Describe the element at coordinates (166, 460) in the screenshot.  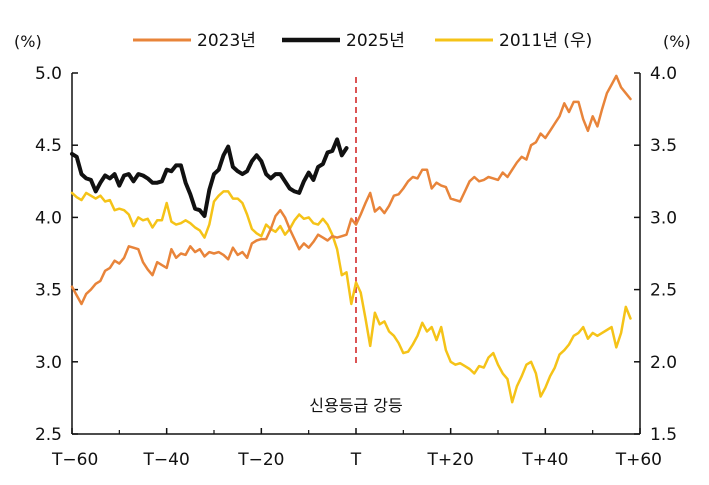
I see `x-tick-label: T−40` at that location.